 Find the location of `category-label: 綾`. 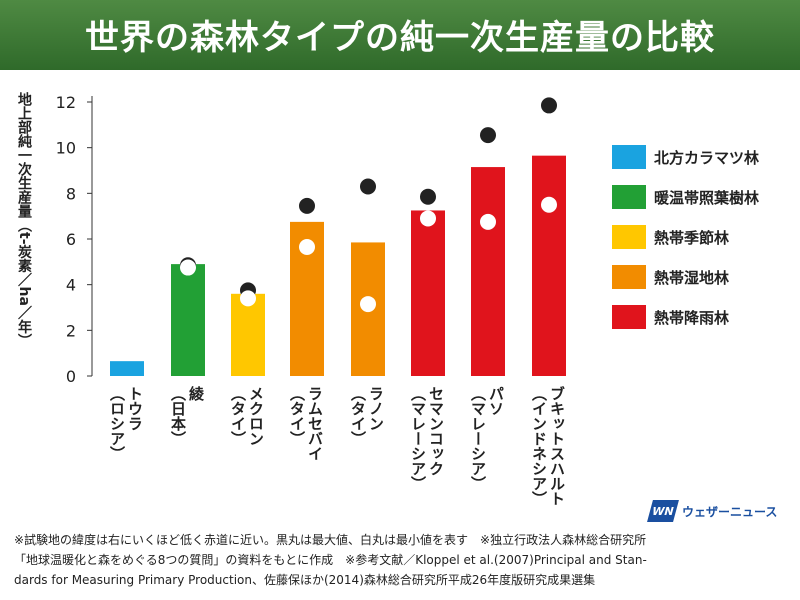

category-label: 綾 is located at coordinates (196, 393).